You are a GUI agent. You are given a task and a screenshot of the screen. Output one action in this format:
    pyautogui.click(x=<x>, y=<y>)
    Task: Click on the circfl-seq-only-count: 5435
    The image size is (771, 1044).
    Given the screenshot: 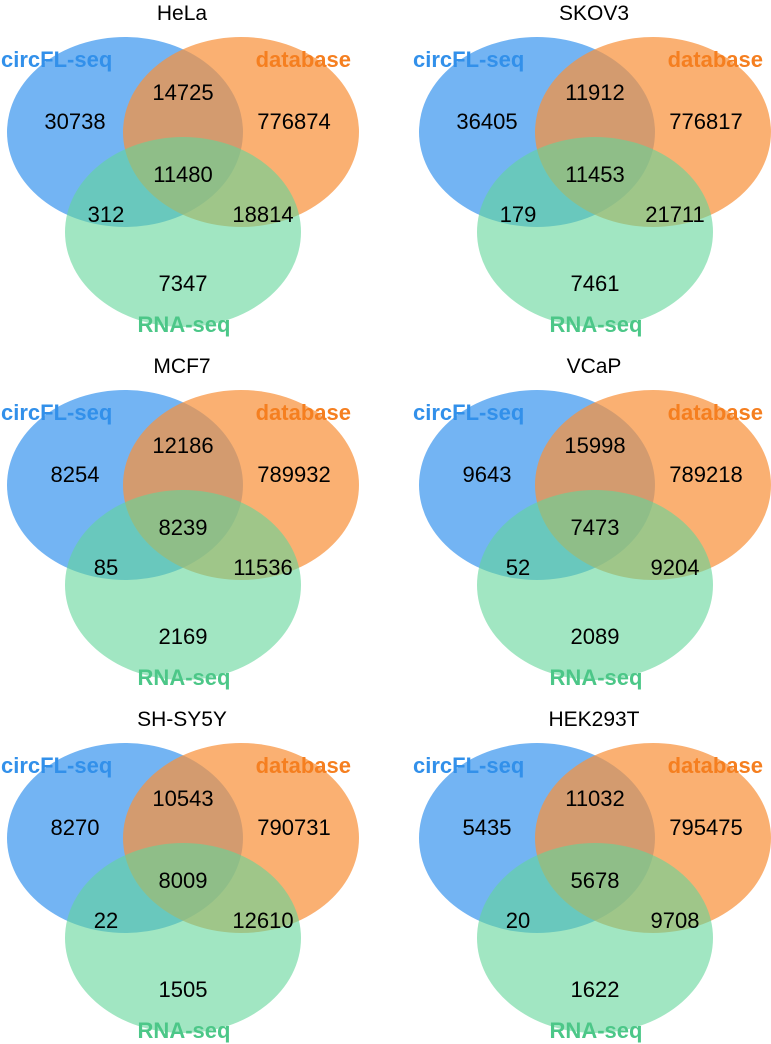 What is the action you would take?
    pyautogui.click(x=487, y=827)
    